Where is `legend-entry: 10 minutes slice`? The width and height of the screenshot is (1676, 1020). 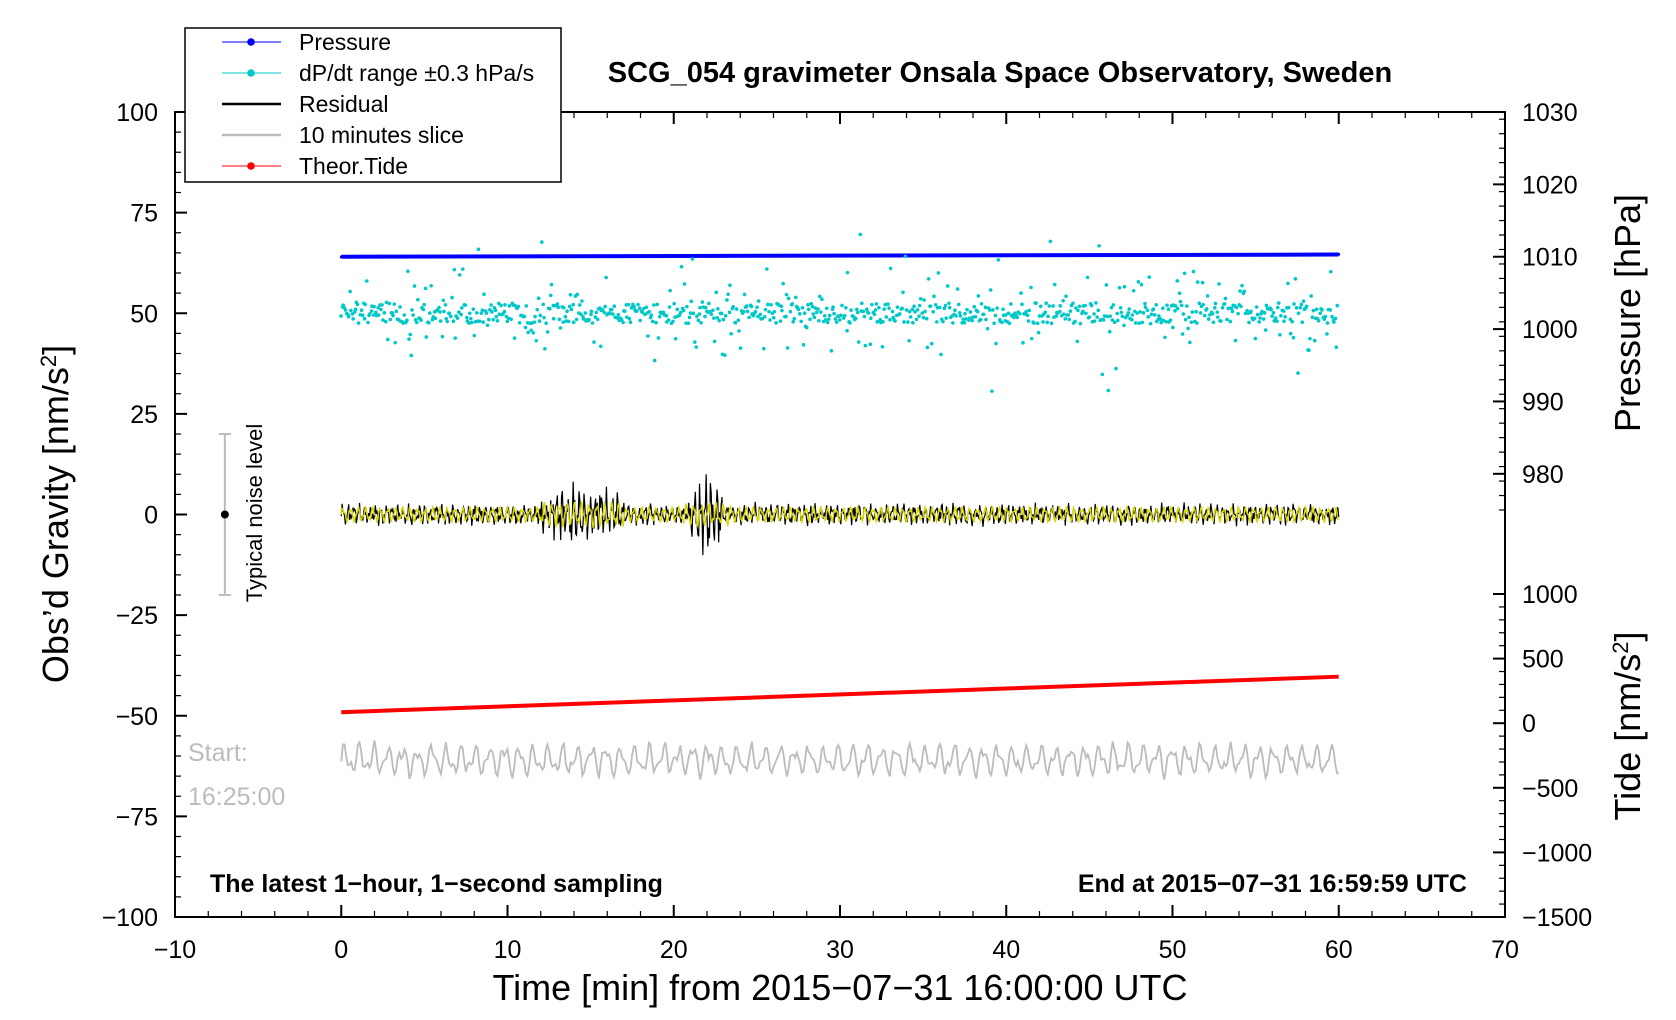
legend-entry: 10 minutes slice is located at coordinates (343, 135).